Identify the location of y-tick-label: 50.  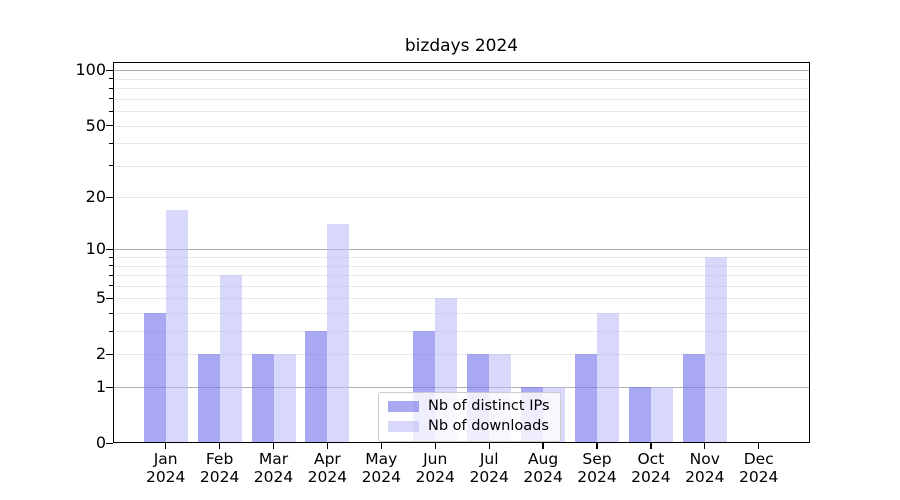
(95, 125).